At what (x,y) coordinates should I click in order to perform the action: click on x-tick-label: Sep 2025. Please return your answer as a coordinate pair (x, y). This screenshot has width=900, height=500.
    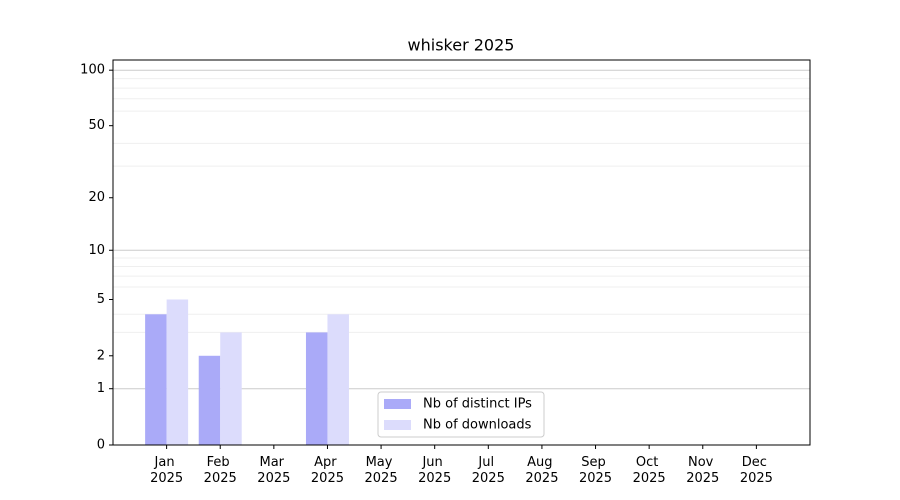
    Looking at the image, I should click on (595, 470).